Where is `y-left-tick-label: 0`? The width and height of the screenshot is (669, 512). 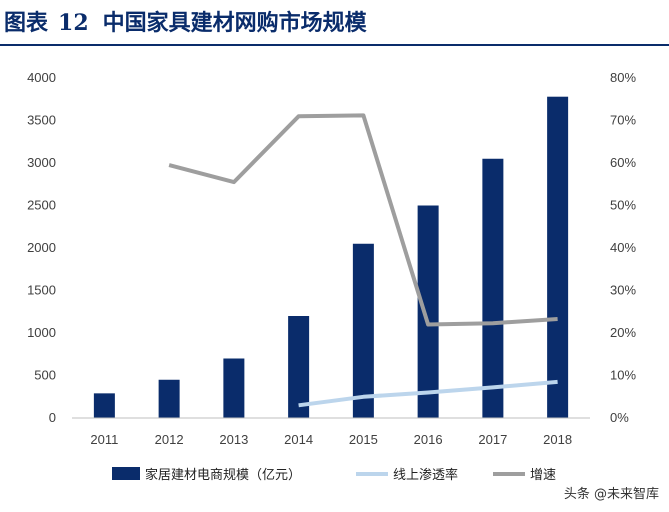
y-left-tick-label: 0 is located at coordinates (52, 417).